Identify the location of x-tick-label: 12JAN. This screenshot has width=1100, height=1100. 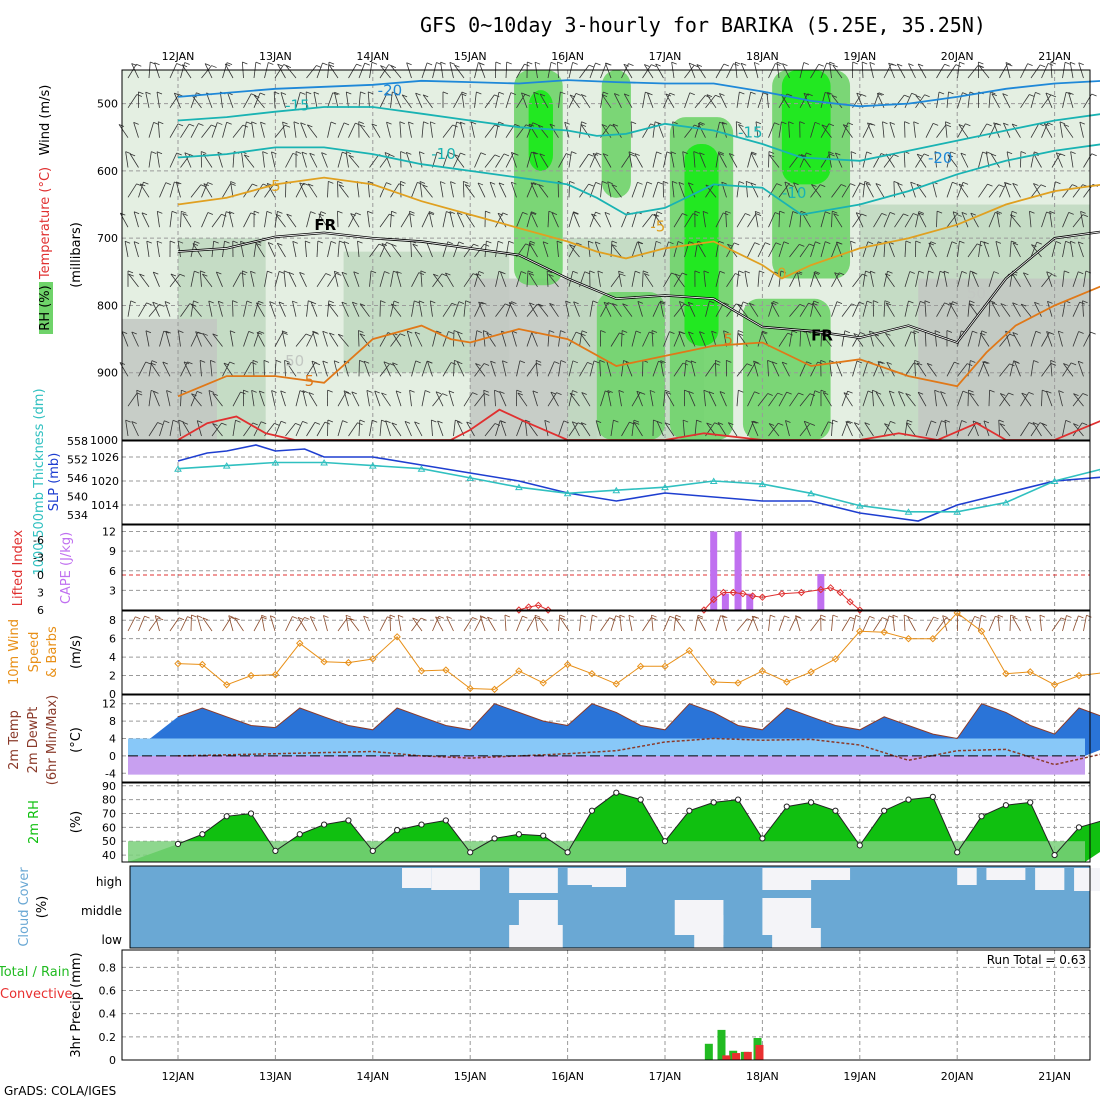
(178, 1076).